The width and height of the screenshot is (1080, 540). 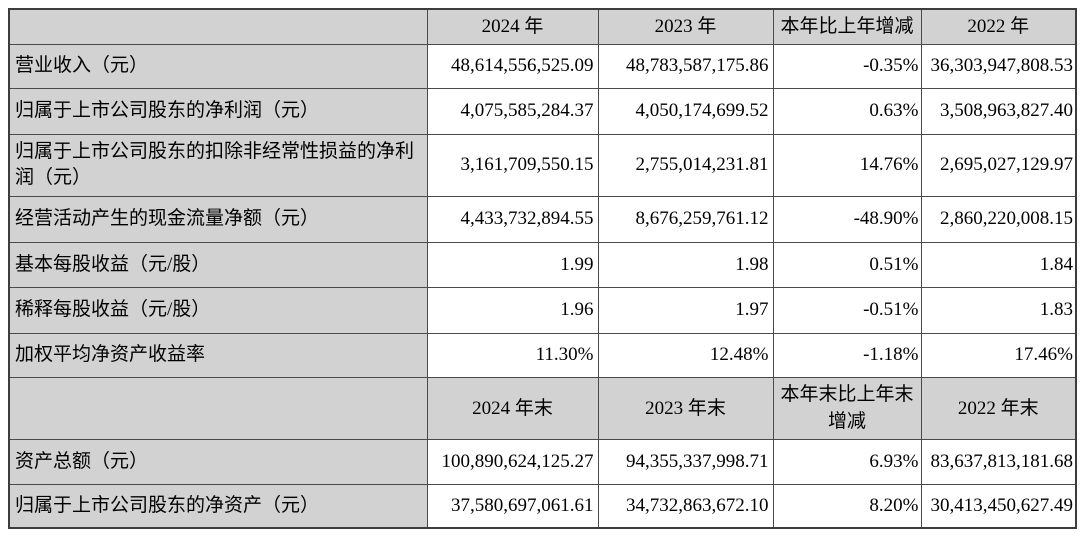 I want to click on value-2024: 11.30%, so click(x=512, y=355).